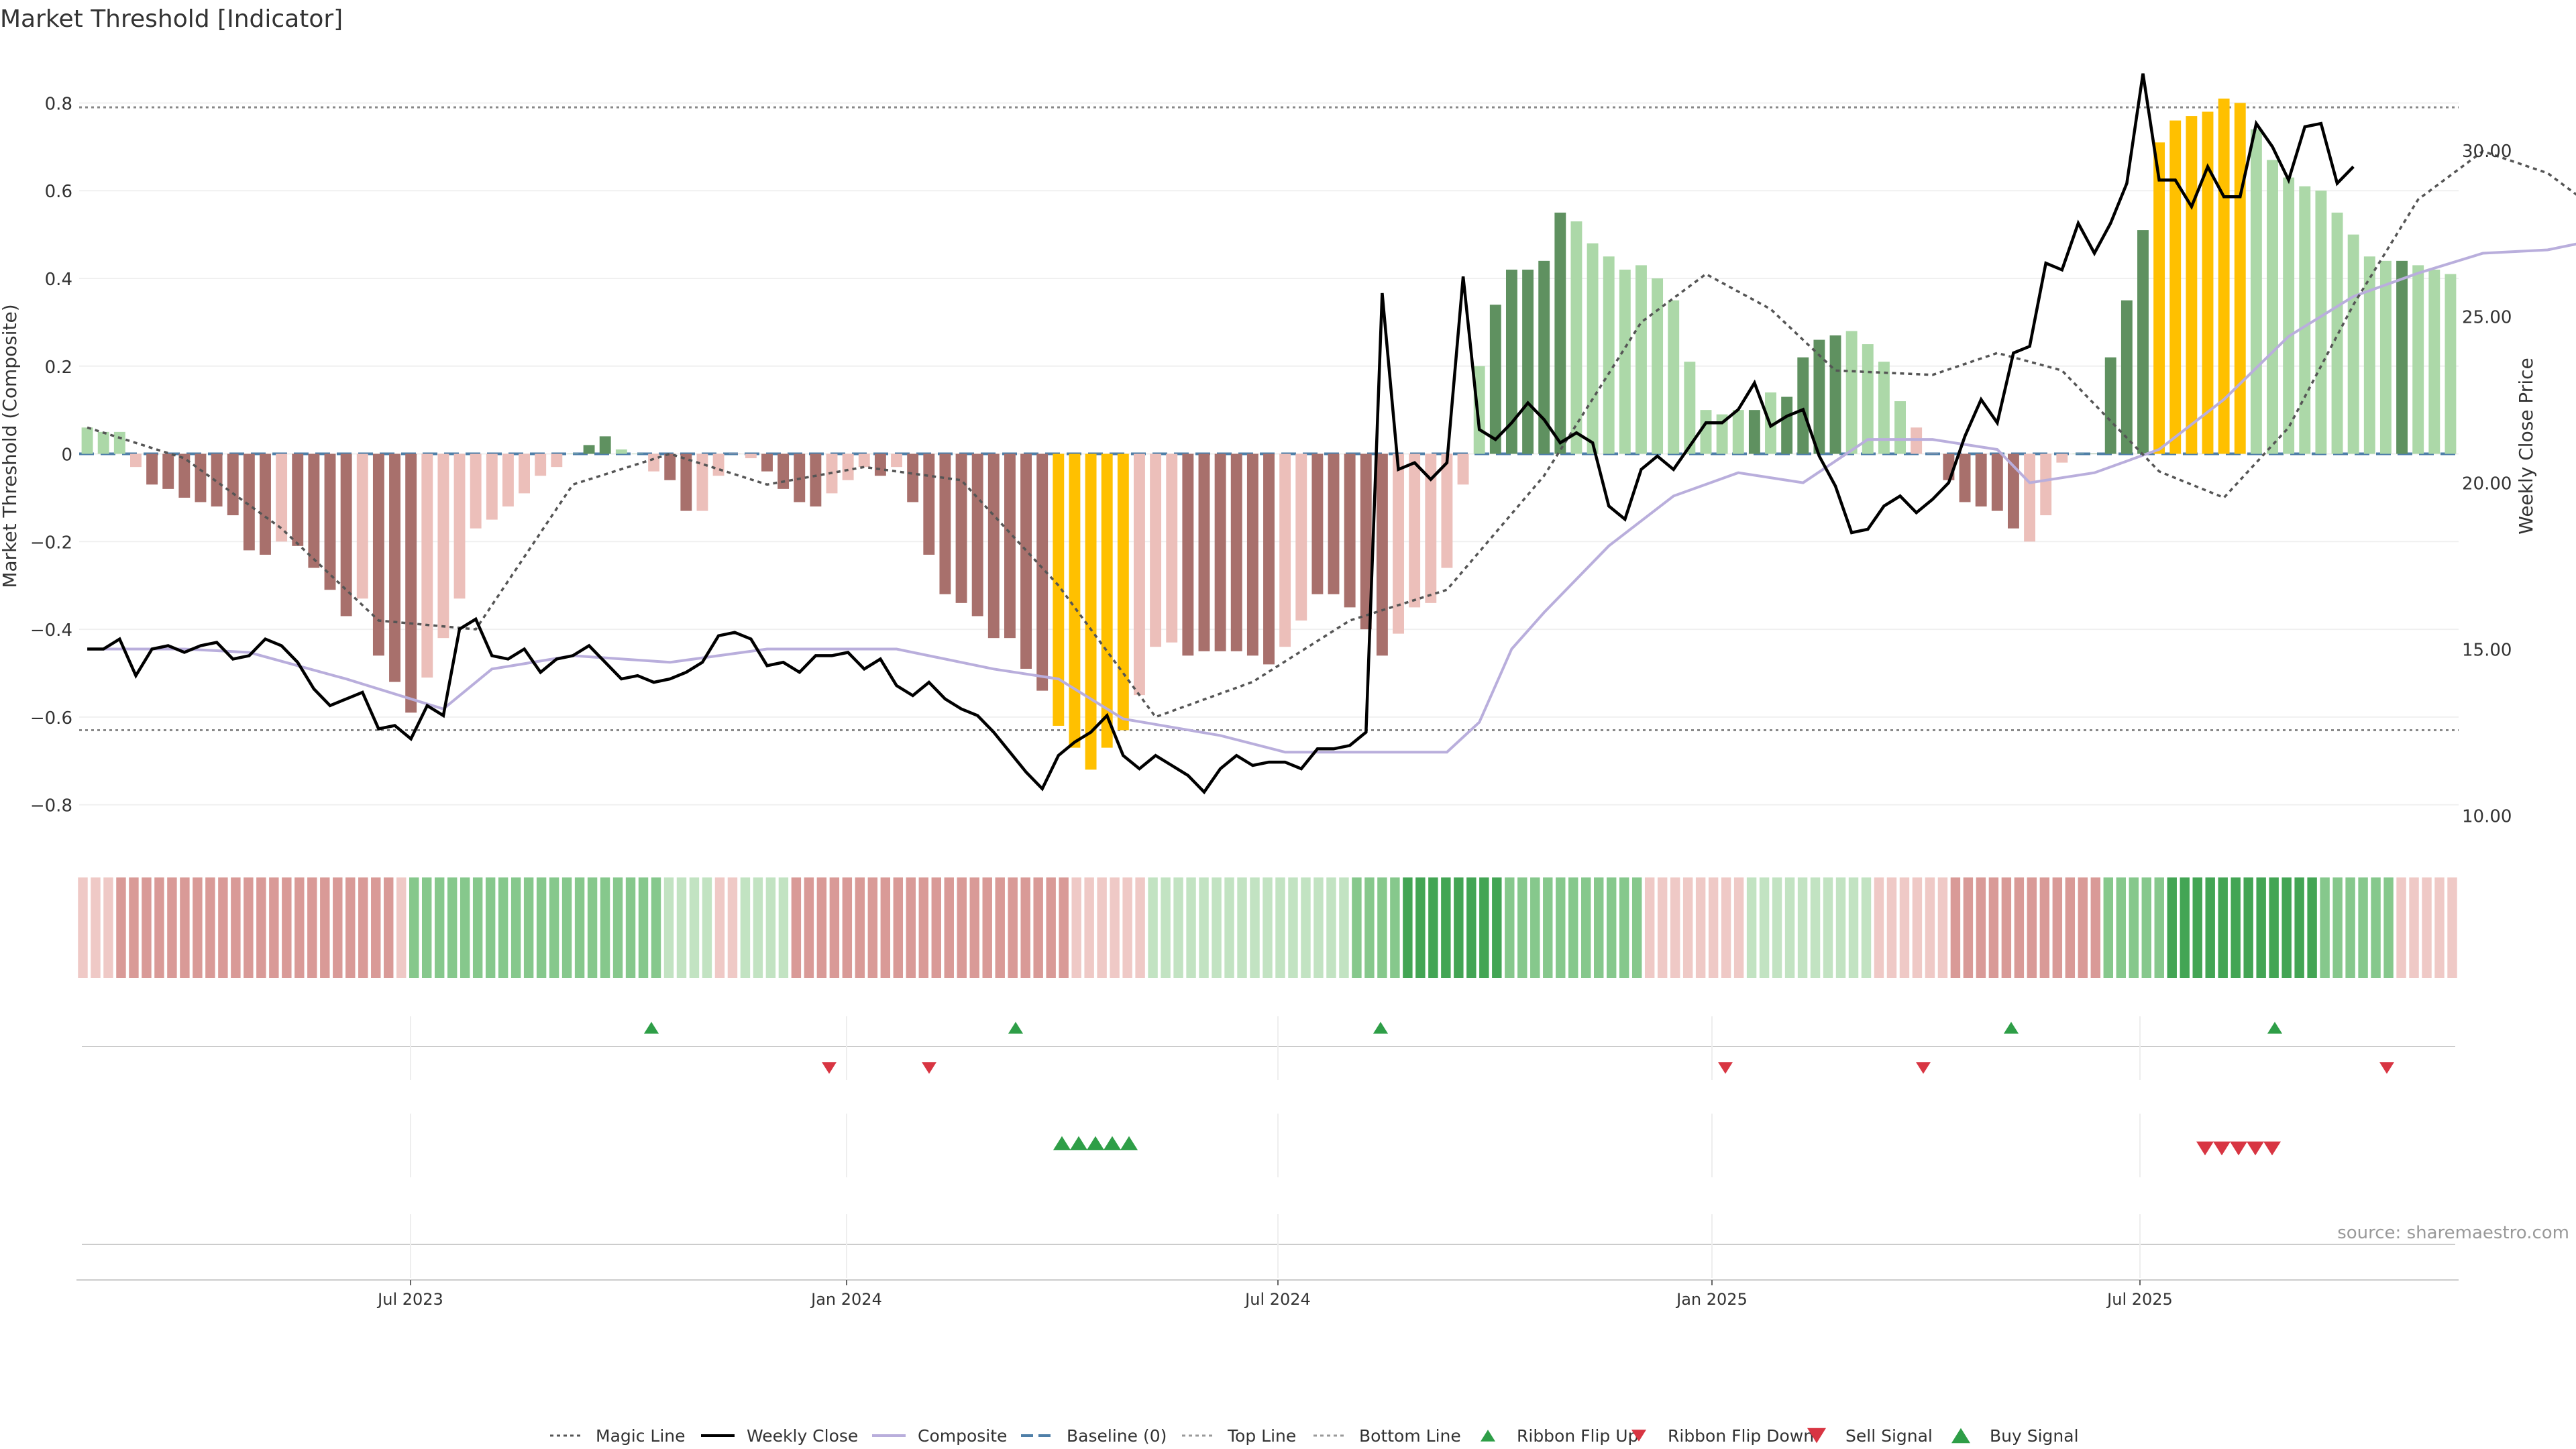  What do you see at coordinates (2034, 1436) in the screenshot?
I see `legend-label: Buy Signal` at bounding box center [2034, 1436].